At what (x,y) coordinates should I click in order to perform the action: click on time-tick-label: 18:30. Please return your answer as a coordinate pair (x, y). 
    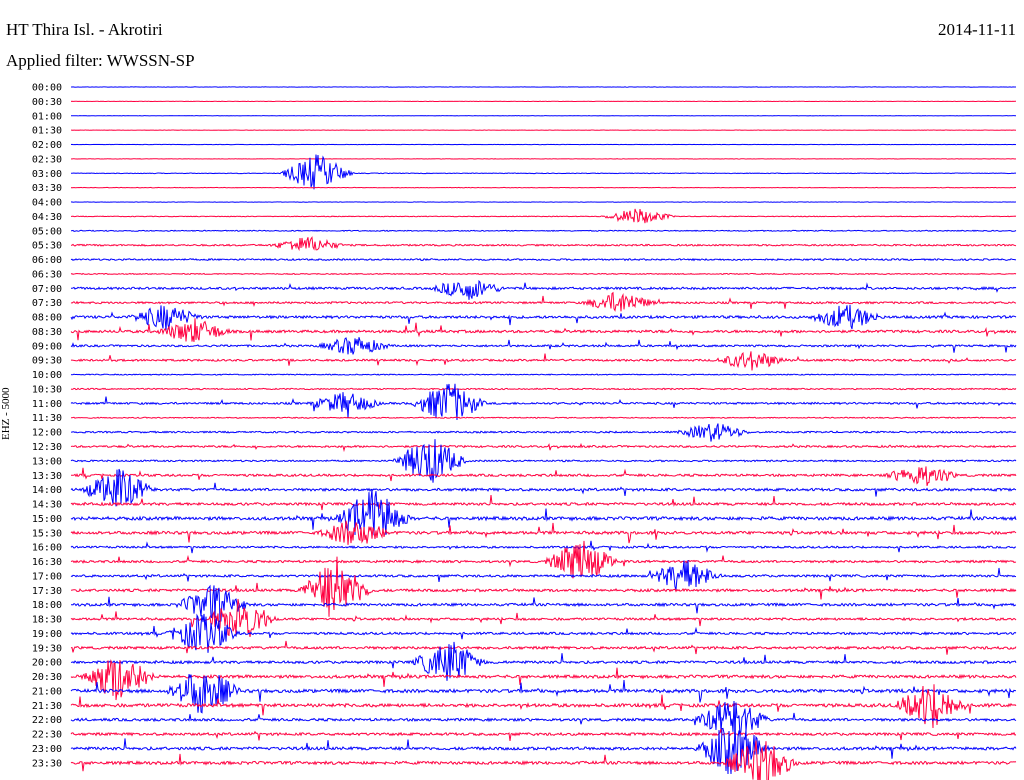
    Looking at the image, I should click on (47, 620).